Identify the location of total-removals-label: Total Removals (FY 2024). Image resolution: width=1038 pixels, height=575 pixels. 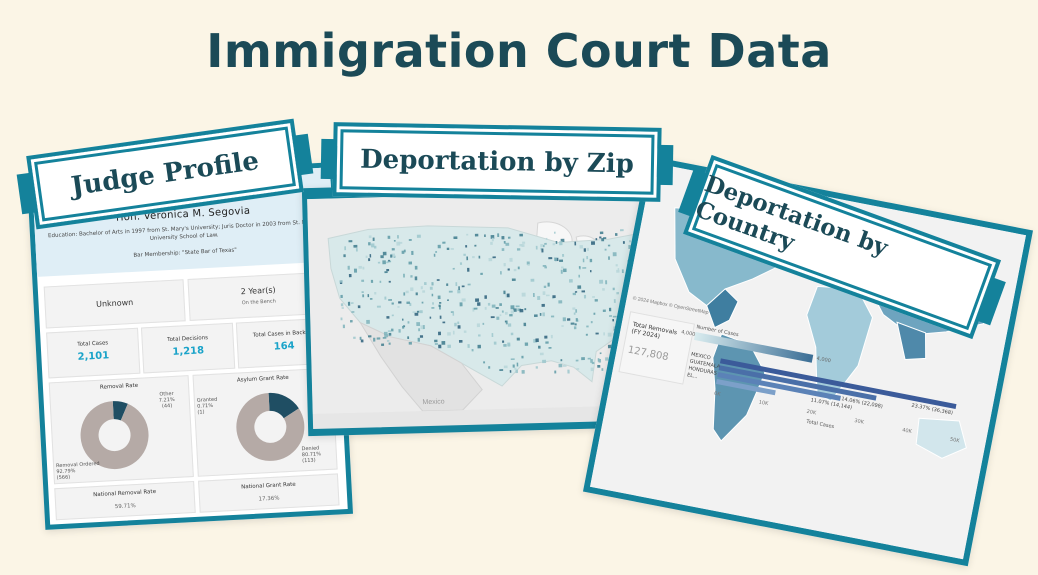
(654, 330).